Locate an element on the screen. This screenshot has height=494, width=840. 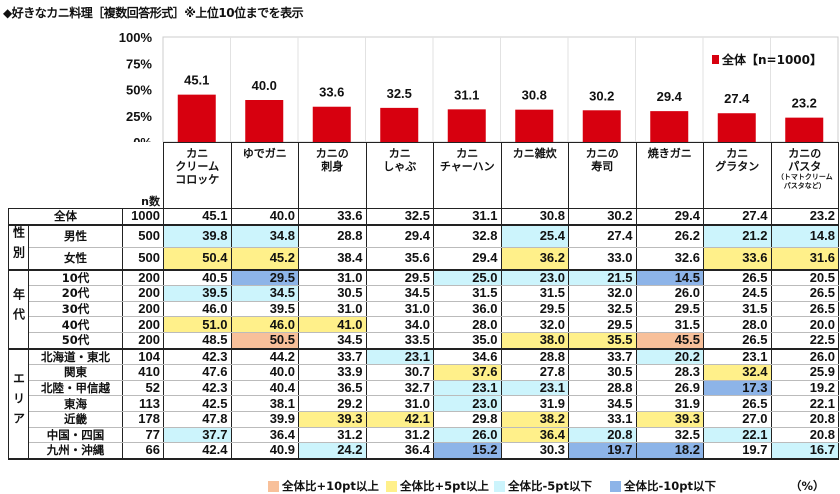
cell-value: 44.2 is located at coordinates (264, 357).